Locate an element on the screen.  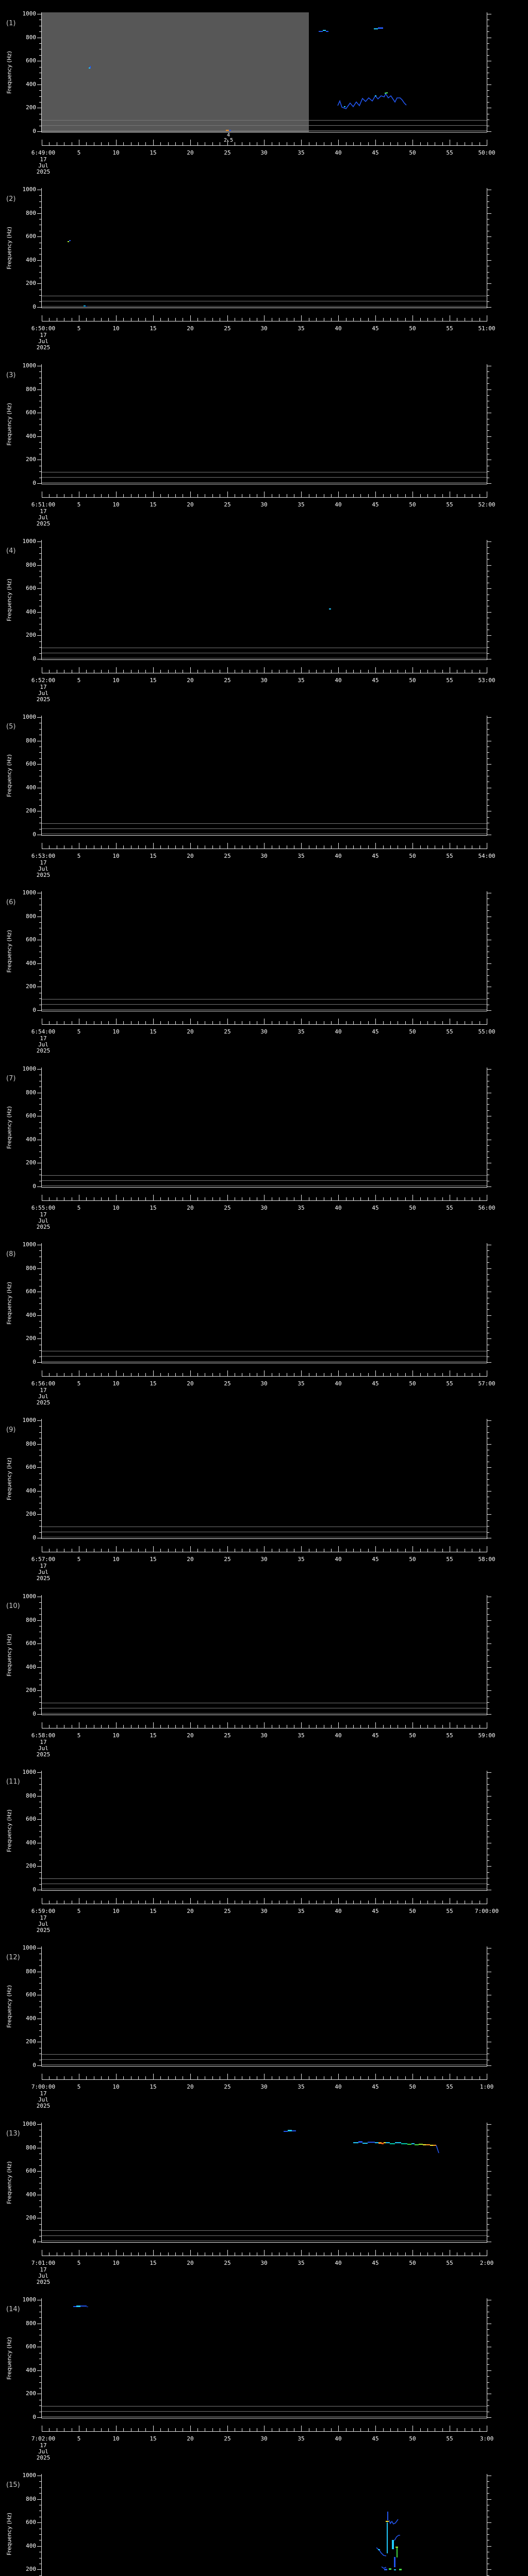
panel-number-label: (3) is located at coordinates (11, 375).